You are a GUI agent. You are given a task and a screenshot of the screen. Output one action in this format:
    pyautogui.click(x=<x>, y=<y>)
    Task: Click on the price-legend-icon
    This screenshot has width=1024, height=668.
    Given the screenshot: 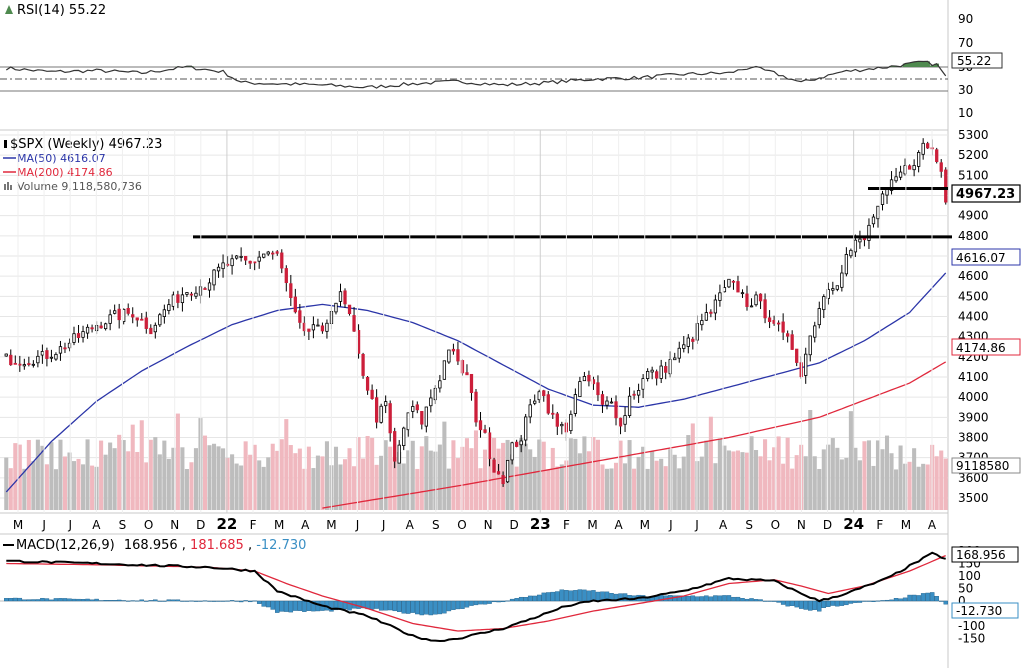 What is the action you would take?
    pyautogui.click(x=5, y=144)
    